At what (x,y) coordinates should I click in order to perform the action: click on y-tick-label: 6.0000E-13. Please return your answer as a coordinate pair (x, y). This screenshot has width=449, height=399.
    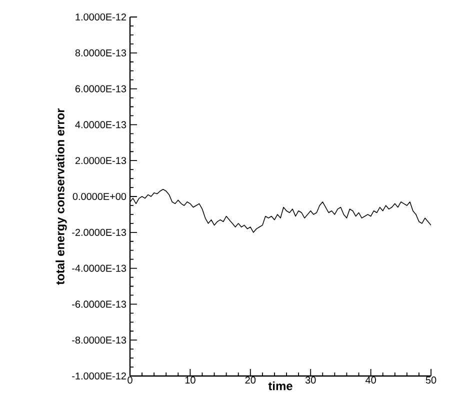
    Looking at the image, I should click on (100, 88).